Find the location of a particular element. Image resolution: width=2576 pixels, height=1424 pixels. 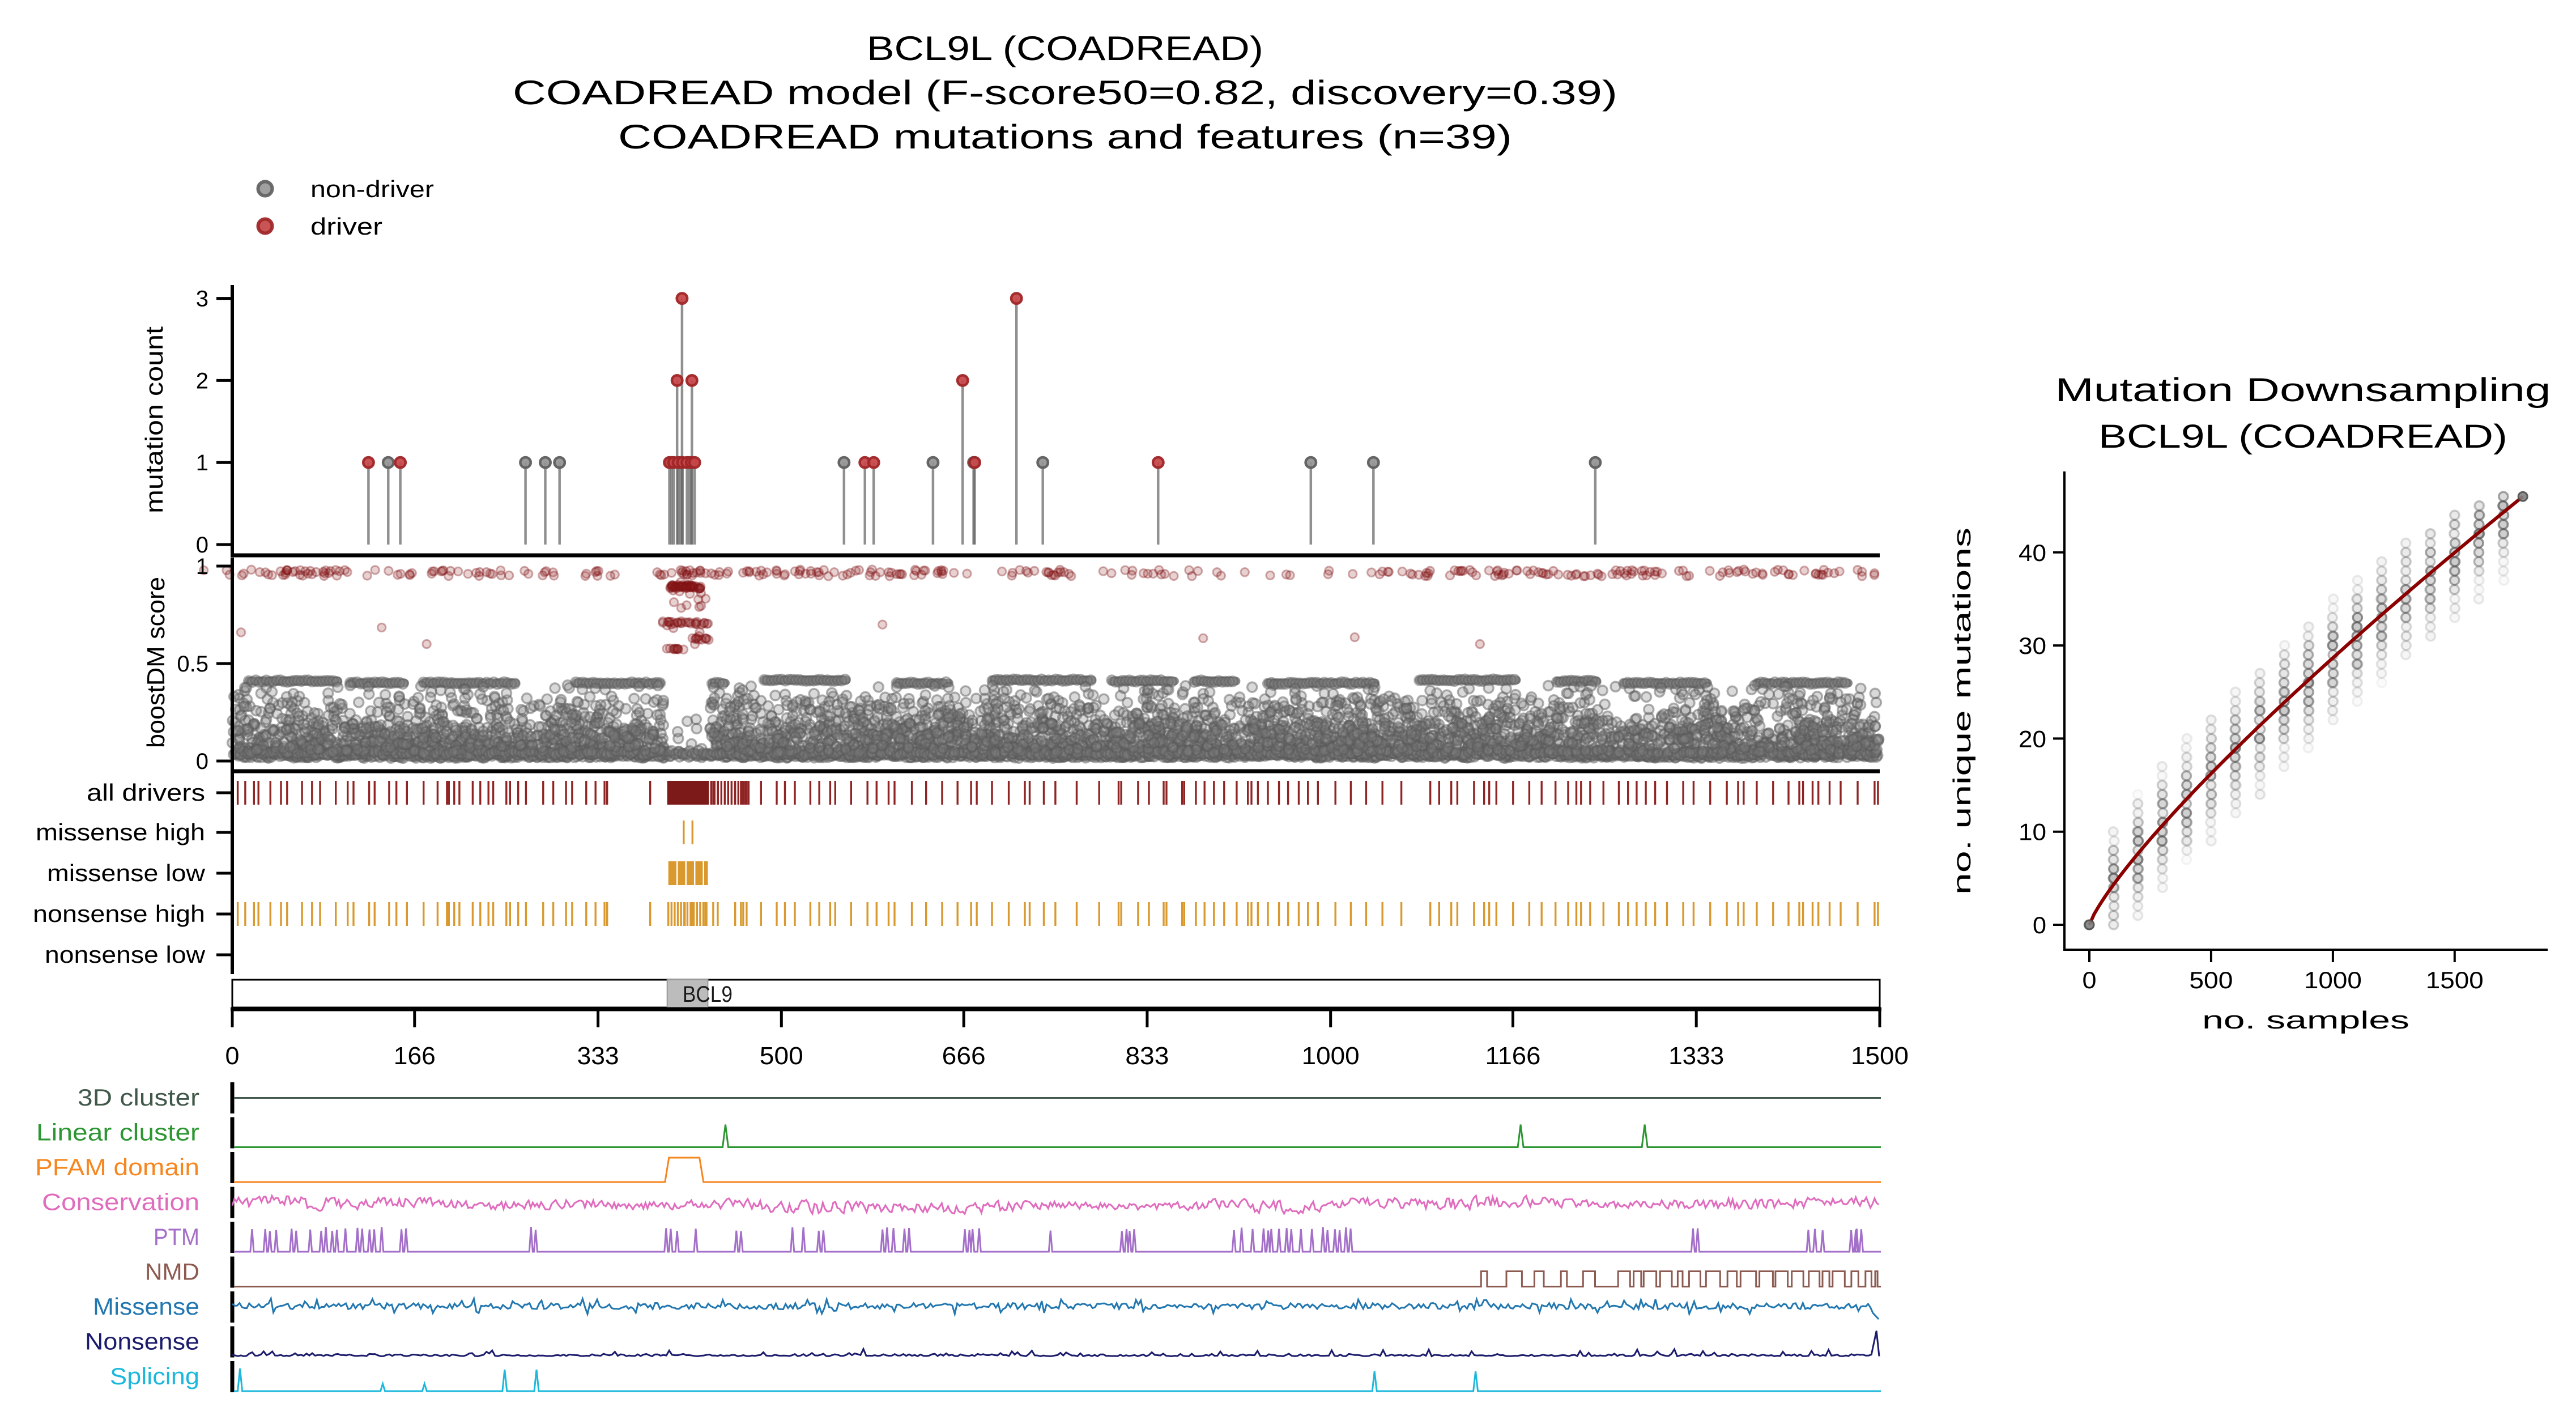

svg-text: BCL9L (COADREAD) is located at coordinates (1065, 48).